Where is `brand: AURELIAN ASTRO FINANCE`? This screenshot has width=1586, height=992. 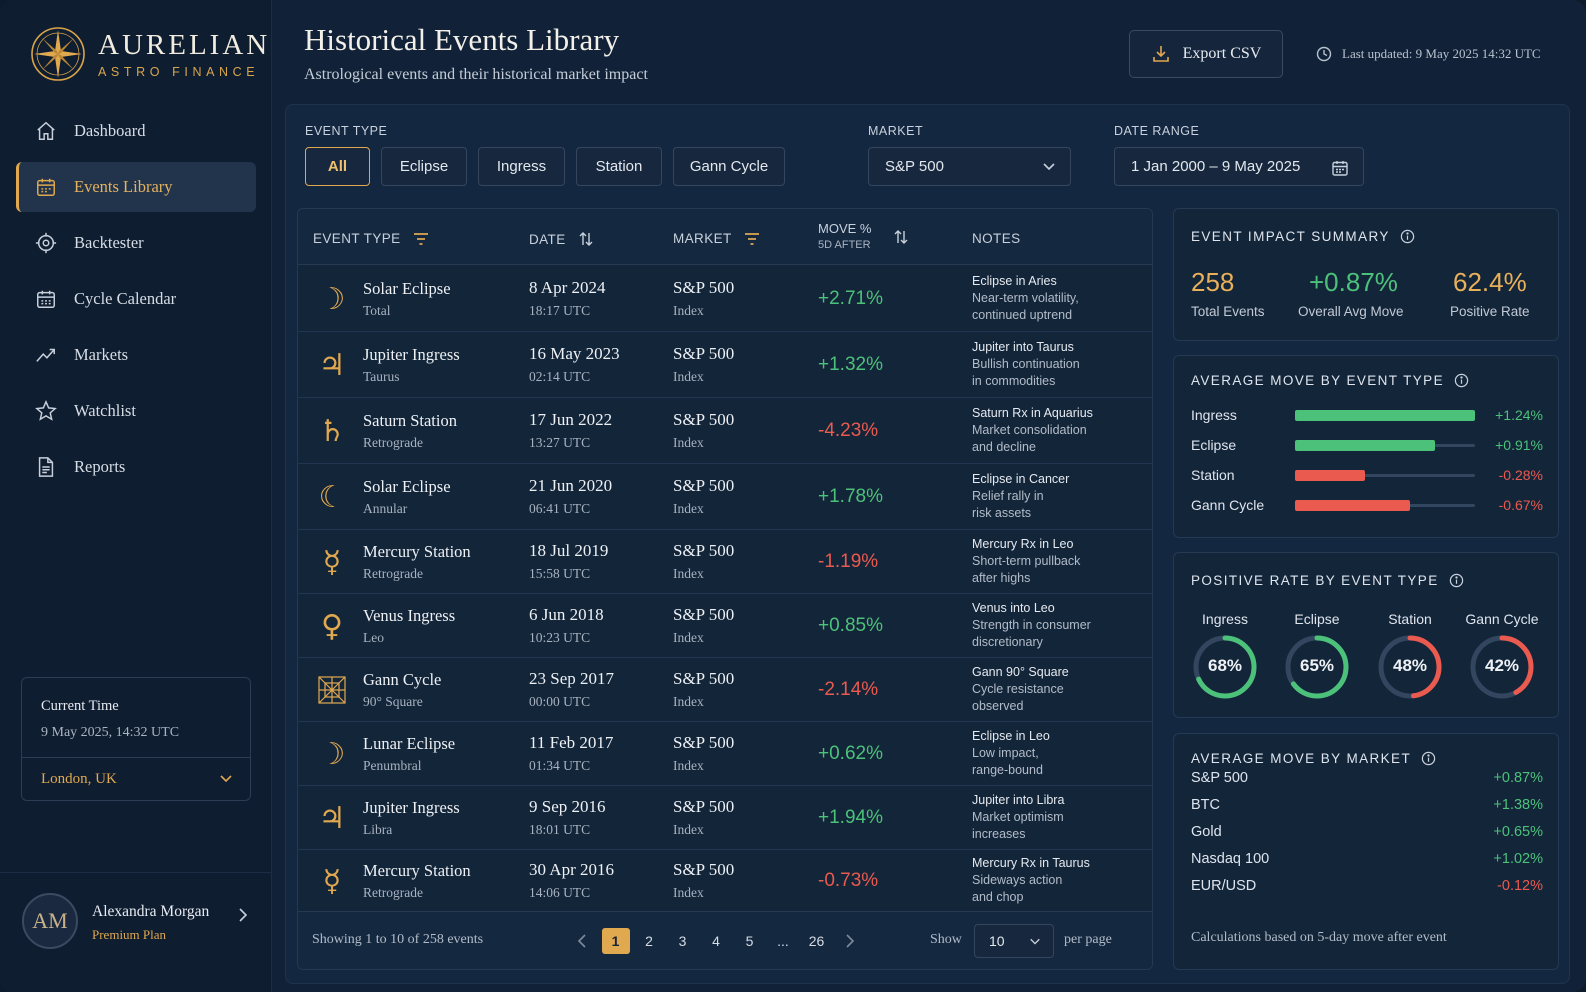
brand: AURELIAN ASTRO FINANCE is located at coordinates (150, 54).